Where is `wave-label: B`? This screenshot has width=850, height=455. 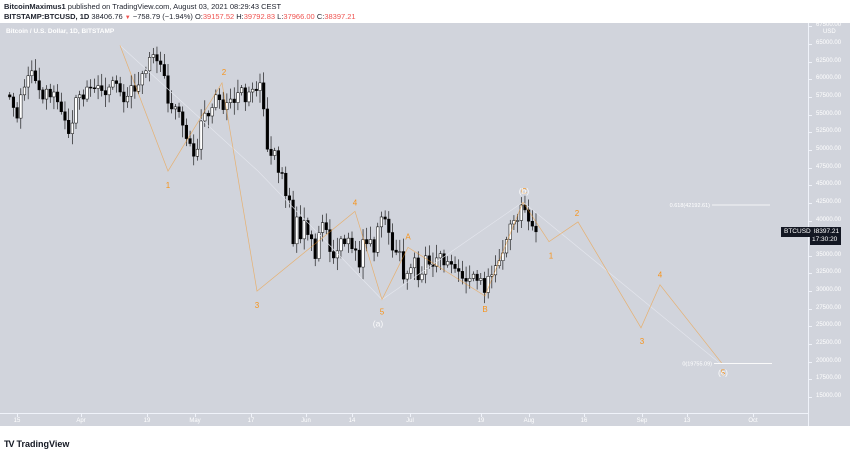
wave-label: B is located at coordinates (484, 309).